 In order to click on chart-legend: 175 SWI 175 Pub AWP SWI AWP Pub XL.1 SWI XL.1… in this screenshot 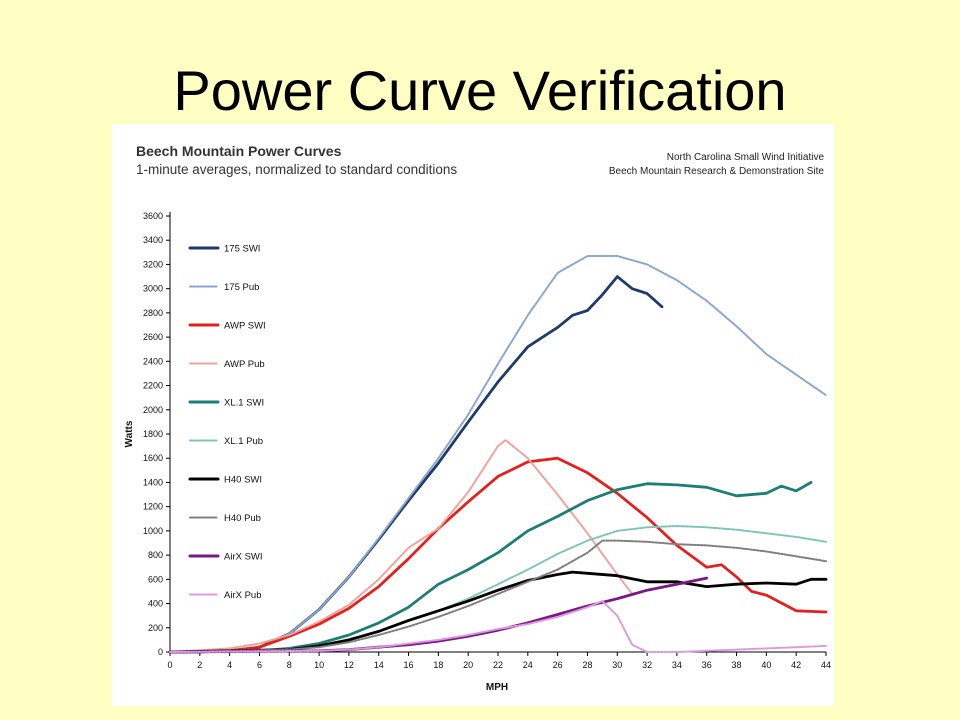, I will do `click(227, 422)`.